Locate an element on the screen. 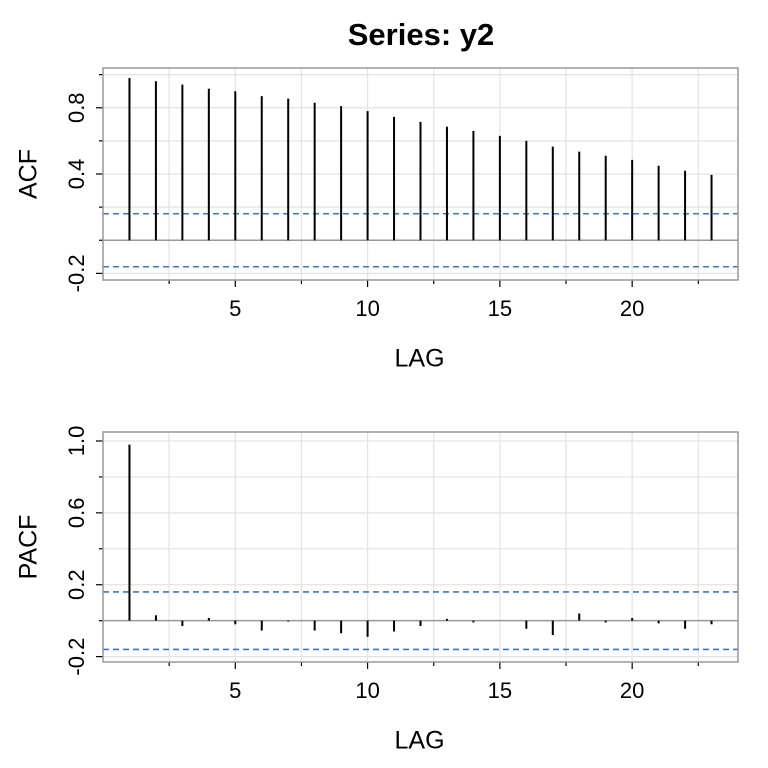  y-tick-label: 0.6 is located at coordinates (76, 513).